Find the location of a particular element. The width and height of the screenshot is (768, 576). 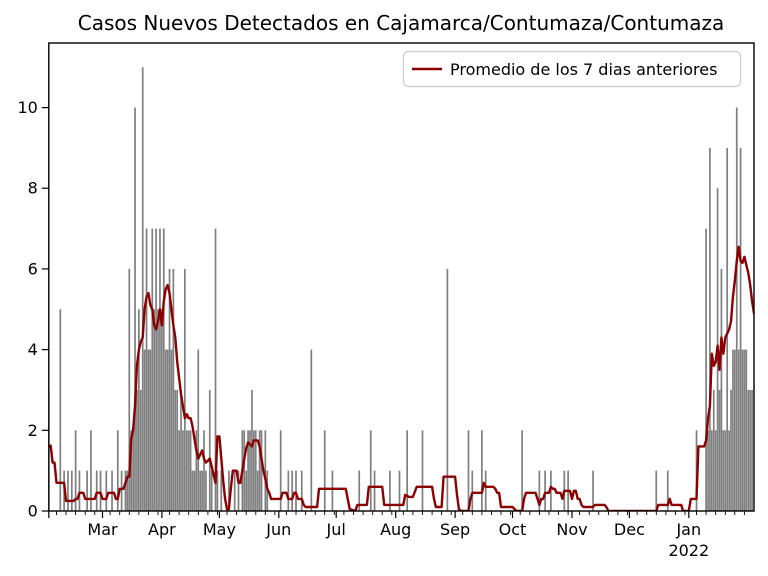

x-tick-label: Aug is located at coordinates (395, 529).